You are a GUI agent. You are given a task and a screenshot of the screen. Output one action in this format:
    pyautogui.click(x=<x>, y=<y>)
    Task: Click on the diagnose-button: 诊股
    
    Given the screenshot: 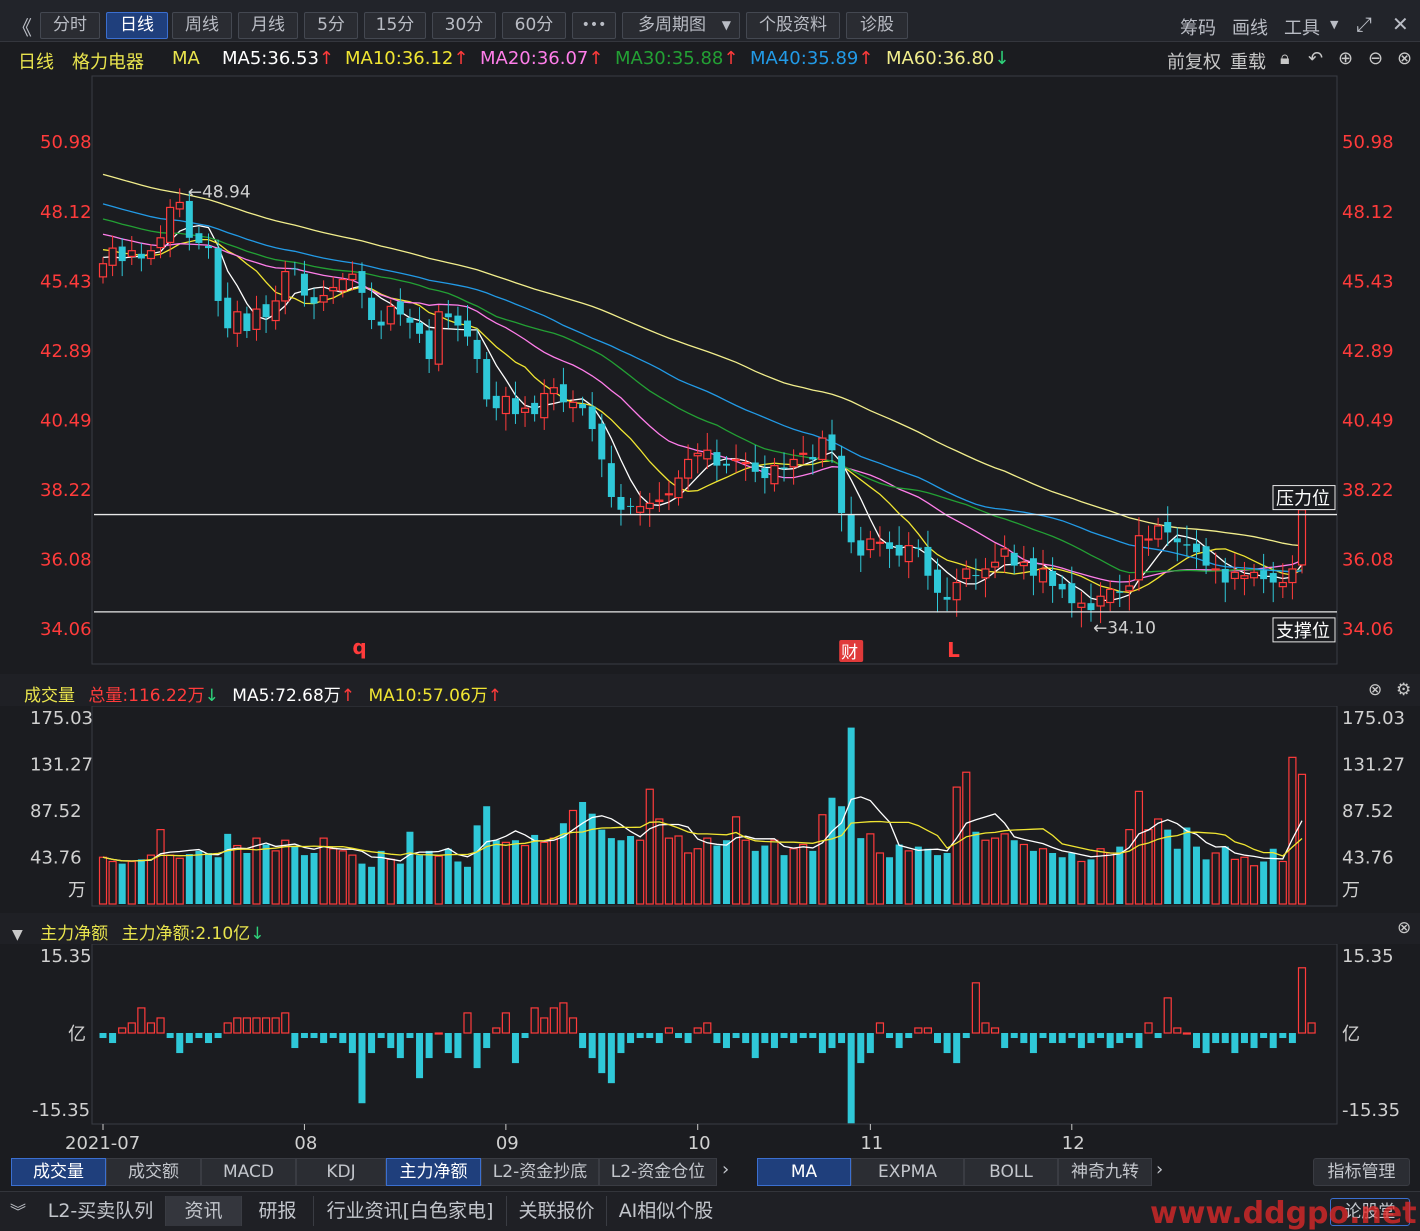 What is the action you would take?
    pyautogui.click(x=877, y=25)
    